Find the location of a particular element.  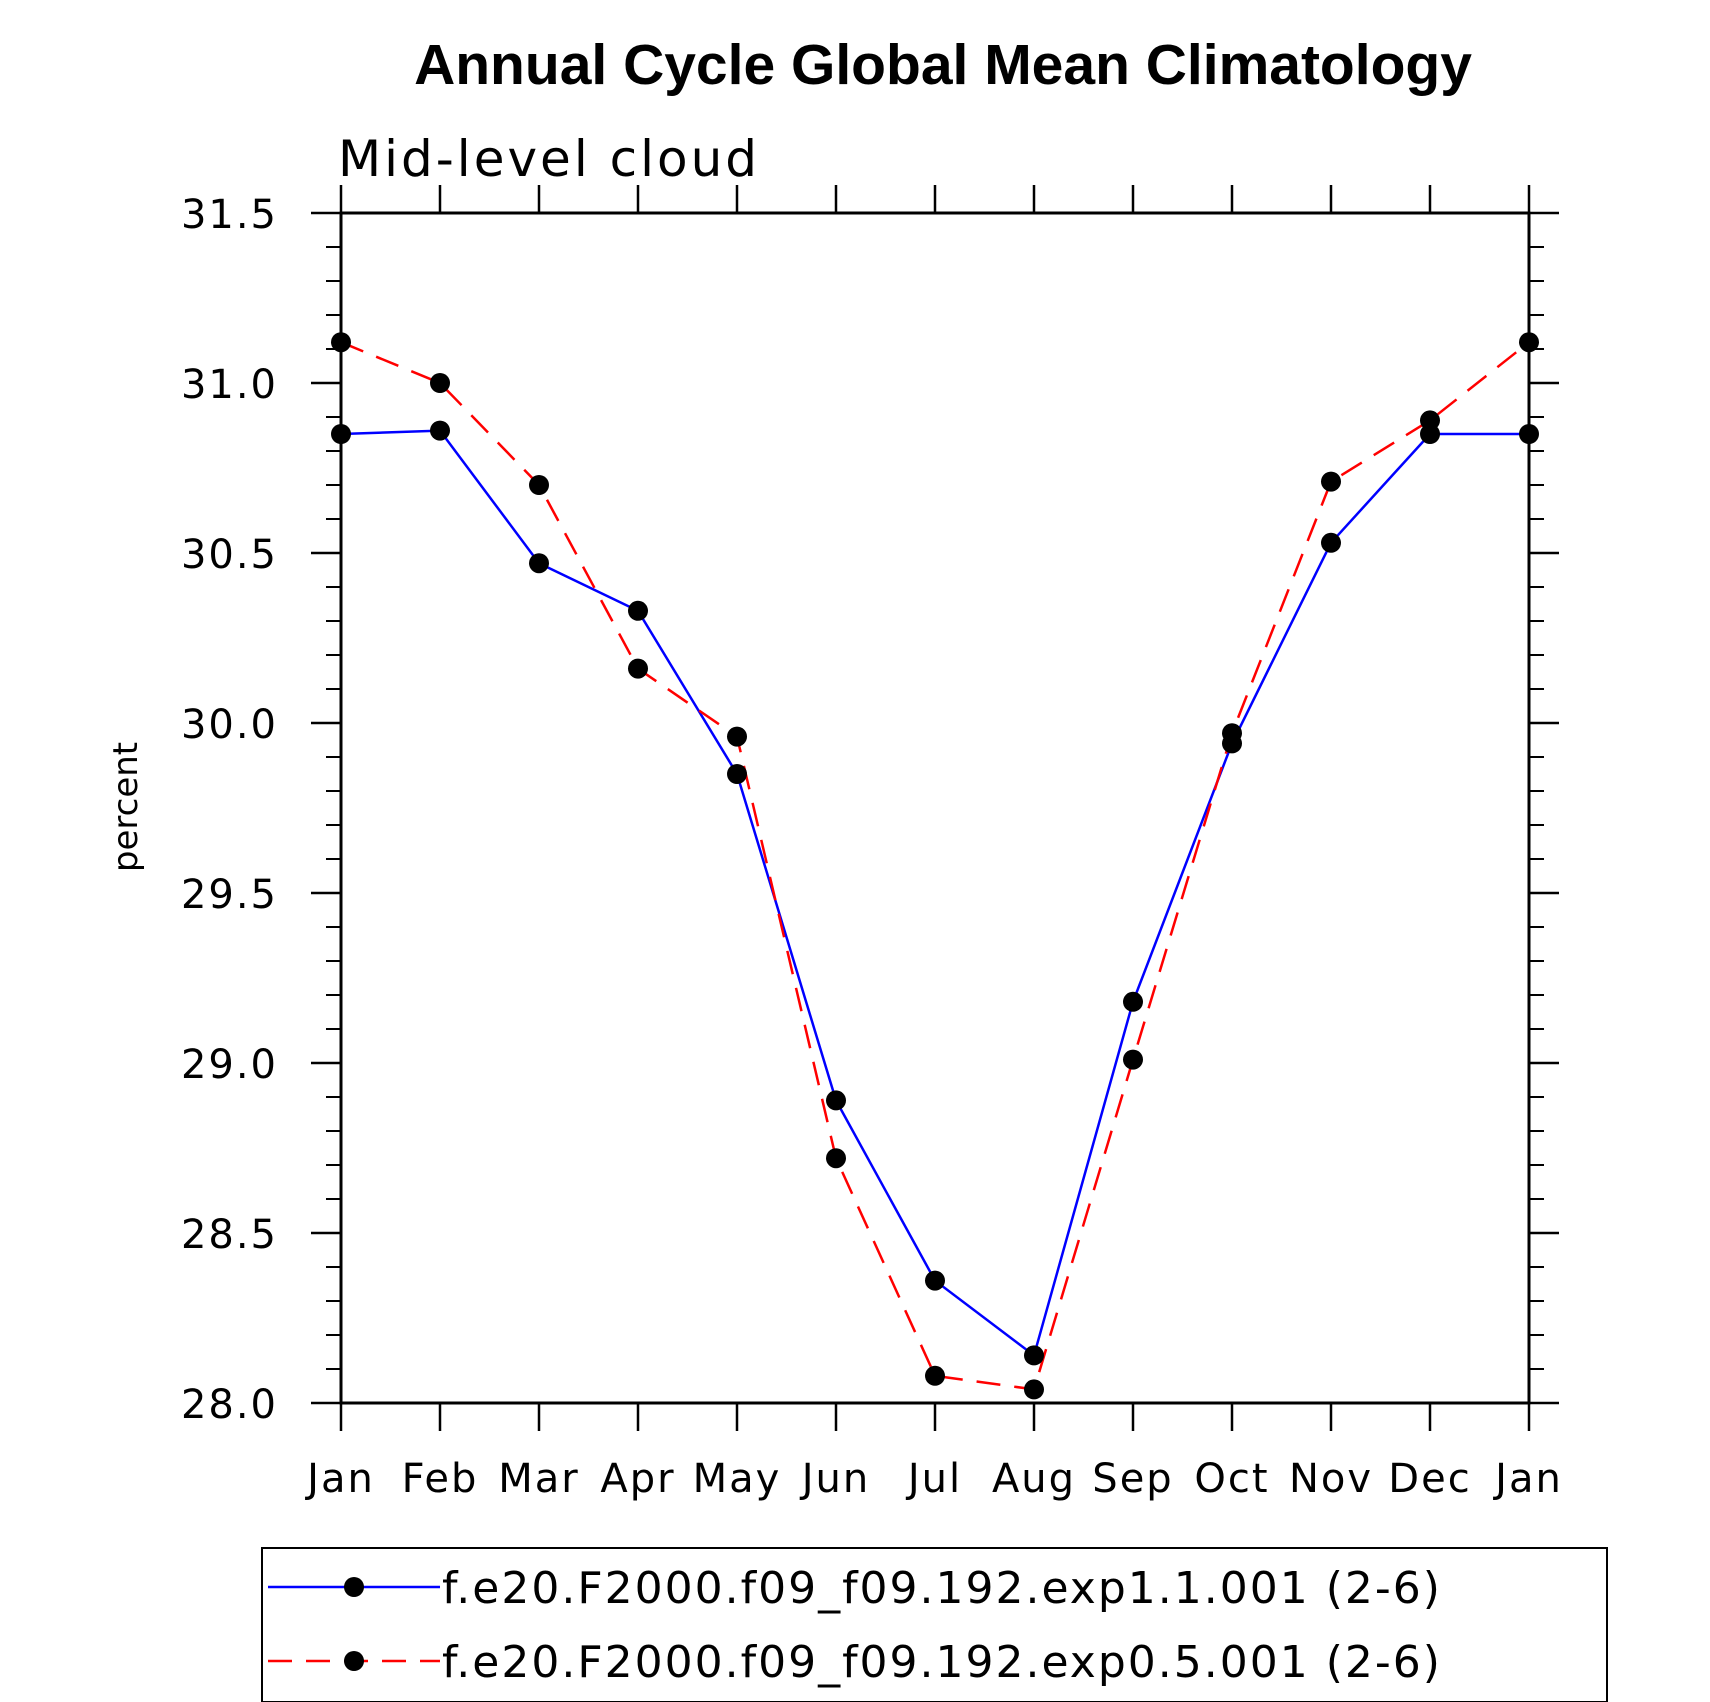

y-tick-label: 31.5 is located at coordinates (229, 215).